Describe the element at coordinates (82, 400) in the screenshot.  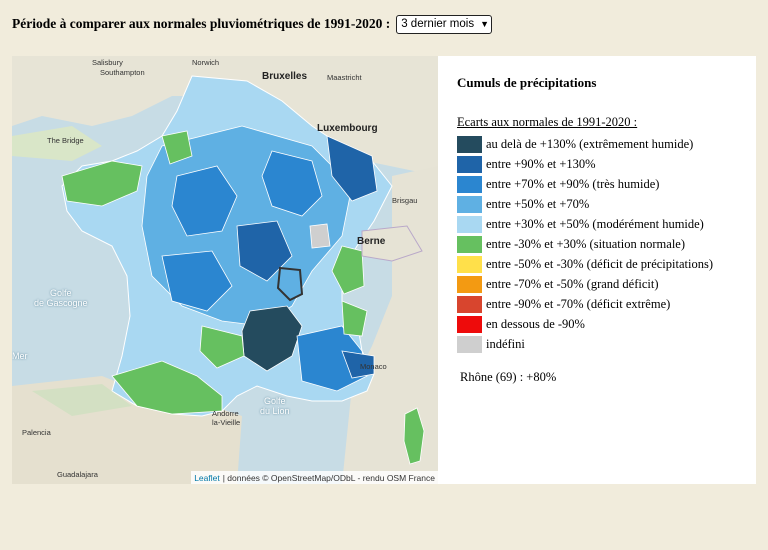
I see `pyrenees-spain-green` at that location.